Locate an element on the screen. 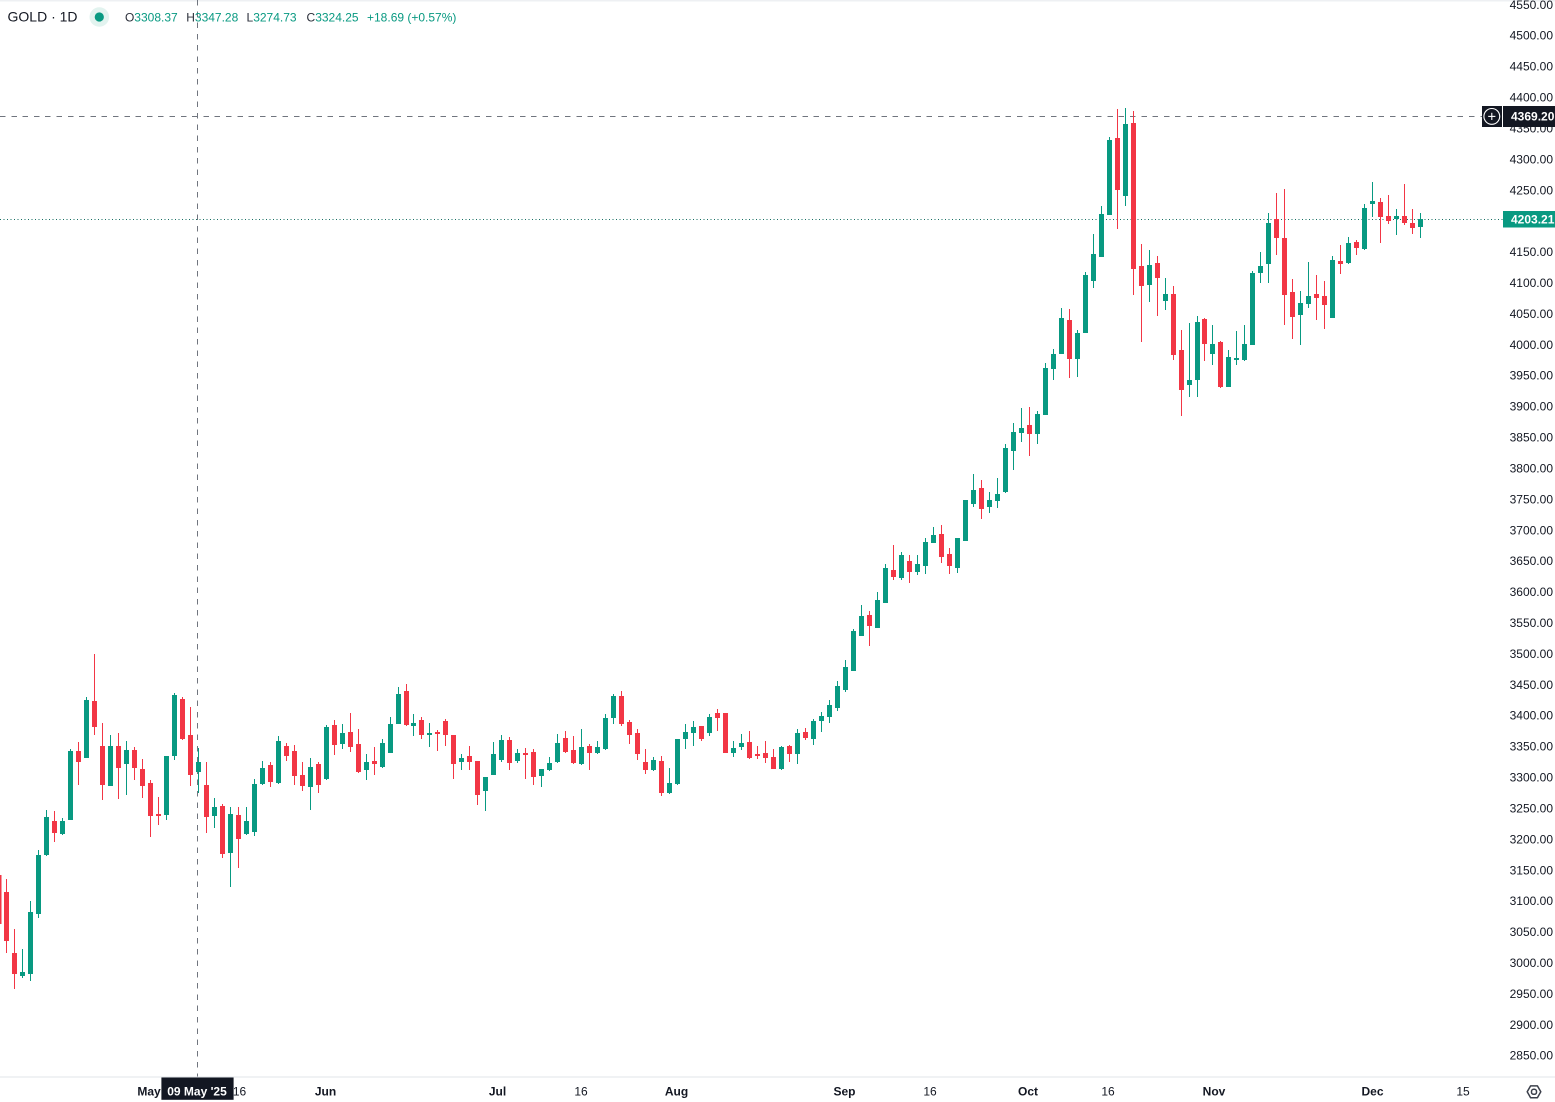 Image resolution: width=1555 pixels, height=1102 pixels. svg-text: 3000.00 is located at coordinates (1532, 963).